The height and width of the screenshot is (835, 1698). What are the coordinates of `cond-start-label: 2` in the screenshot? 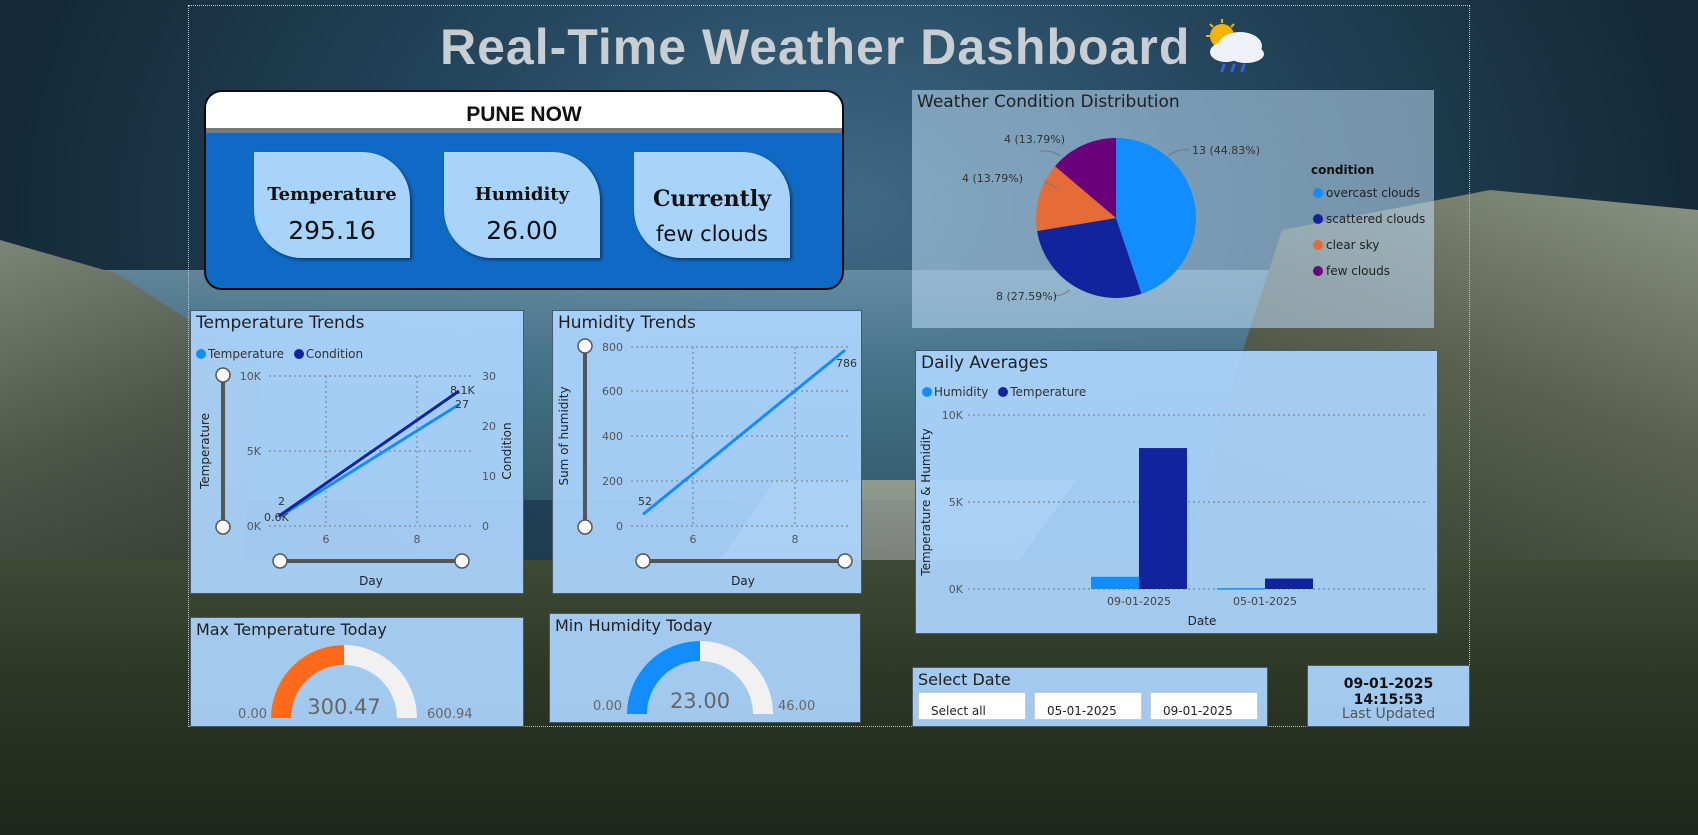 It's located at (281, 501).